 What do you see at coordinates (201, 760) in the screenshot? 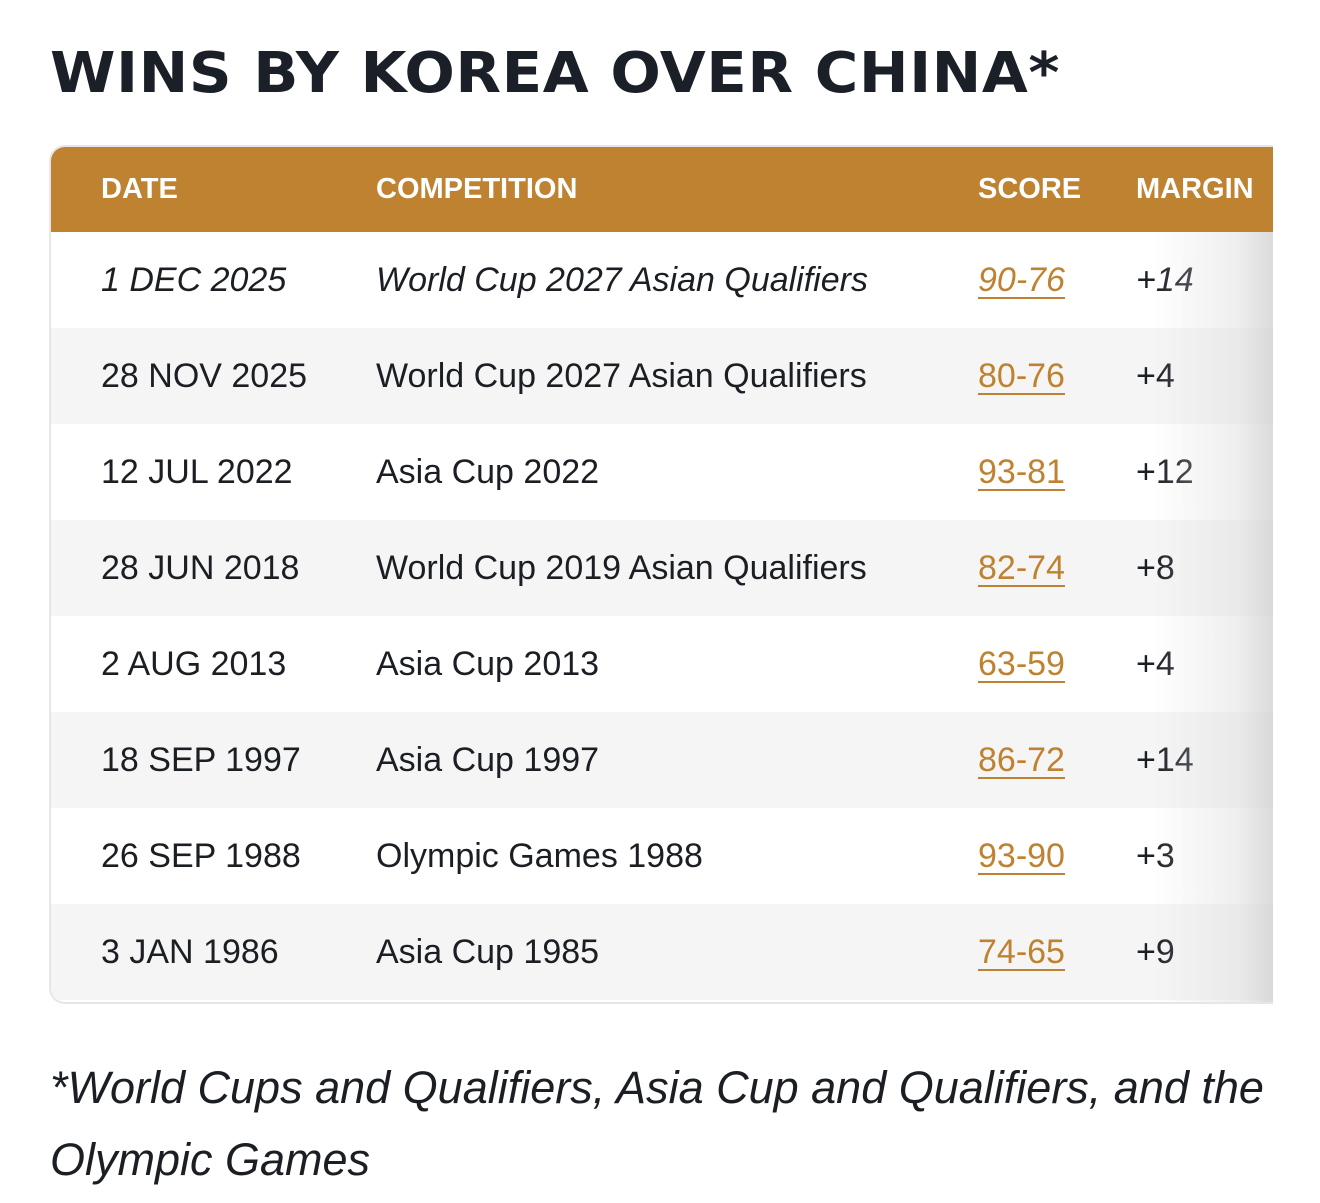
I see `cell-date: 18 SEP 1997` at bounding box center [201, 760].